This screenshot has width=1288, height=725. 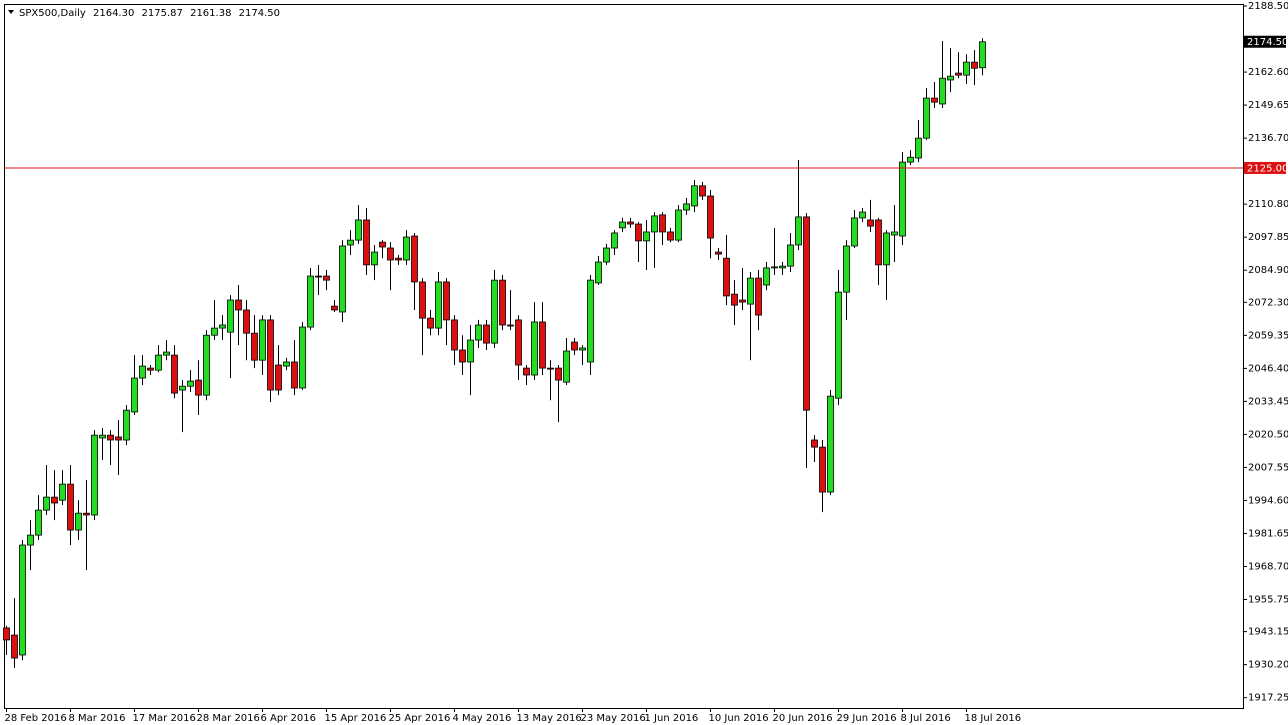 What do you see at coordinates (1268, 368) in the screenshot?
I see `y-tick-label: 2046.40` at bounding box center [1268, 368].